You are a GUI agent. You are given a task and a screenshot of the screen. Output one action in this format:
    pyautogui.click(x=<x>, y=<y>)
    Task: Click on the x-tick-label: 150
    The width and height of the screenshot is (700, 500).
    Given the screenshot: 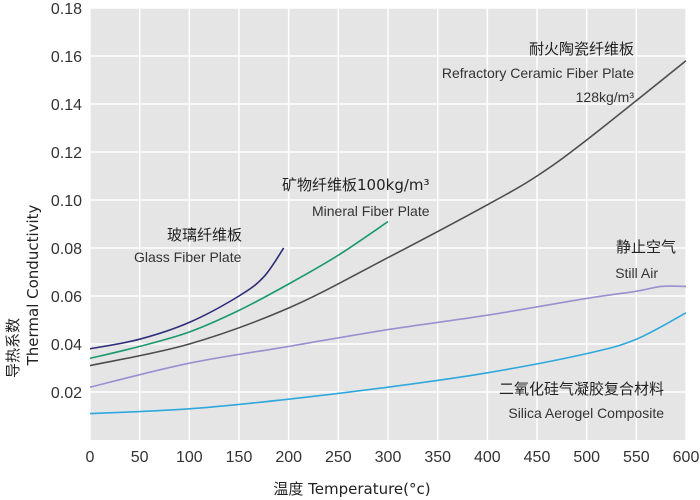 What is the action you would take?
    pyautogui.click(x=239, y=457)
    